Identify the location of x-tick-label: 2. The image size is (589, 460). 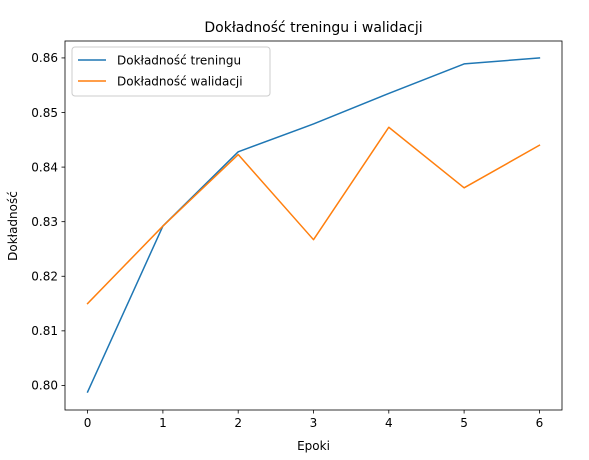
(238, 423).